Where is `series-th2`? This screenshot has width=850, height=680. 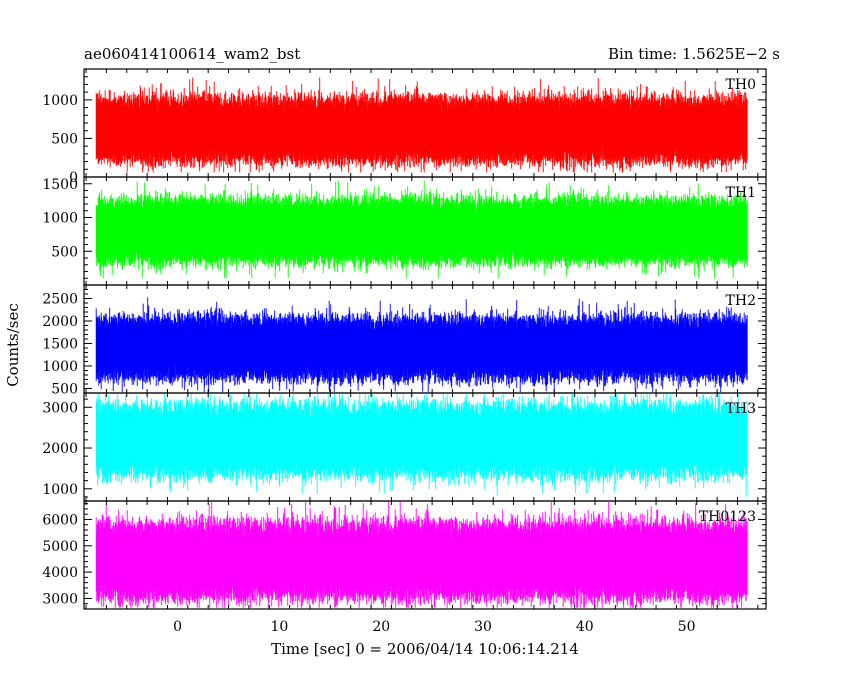
series-th2 is located at coordinates (421, 344).